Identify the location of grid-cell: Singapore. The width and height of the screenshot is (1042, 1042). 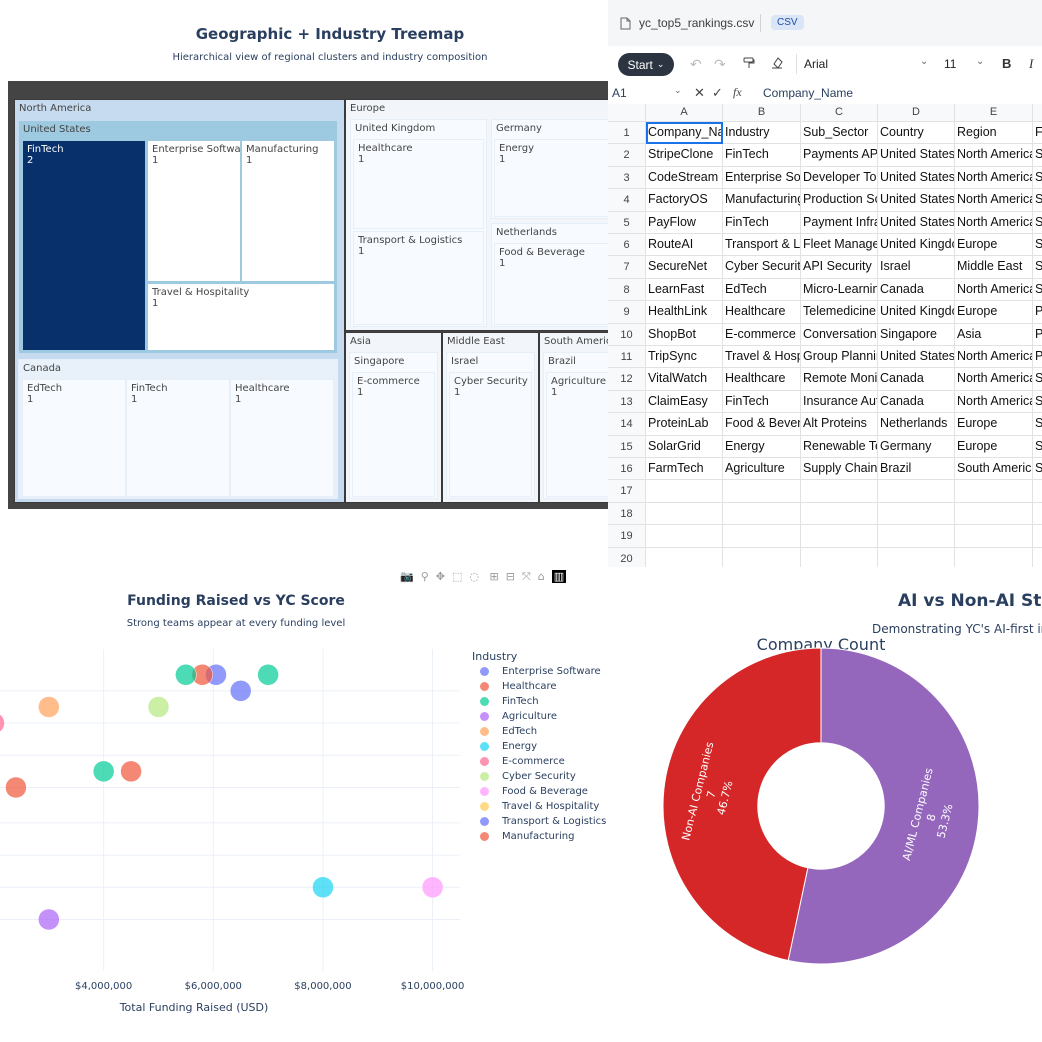
(916, 334).